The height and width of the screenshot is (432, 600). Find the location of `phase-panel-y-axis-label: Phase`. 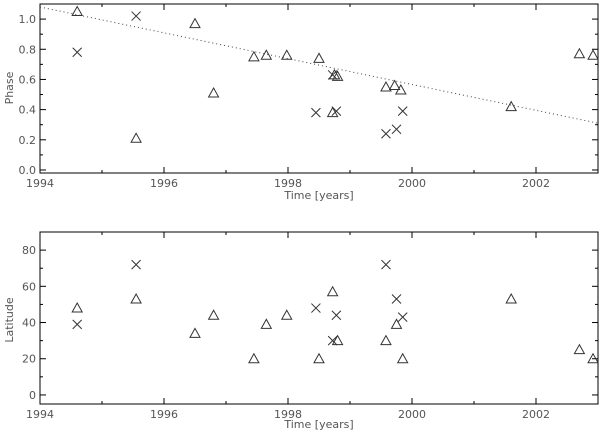

phase-panel-y-axis-label: Phase is located at coordinates (9, 87).